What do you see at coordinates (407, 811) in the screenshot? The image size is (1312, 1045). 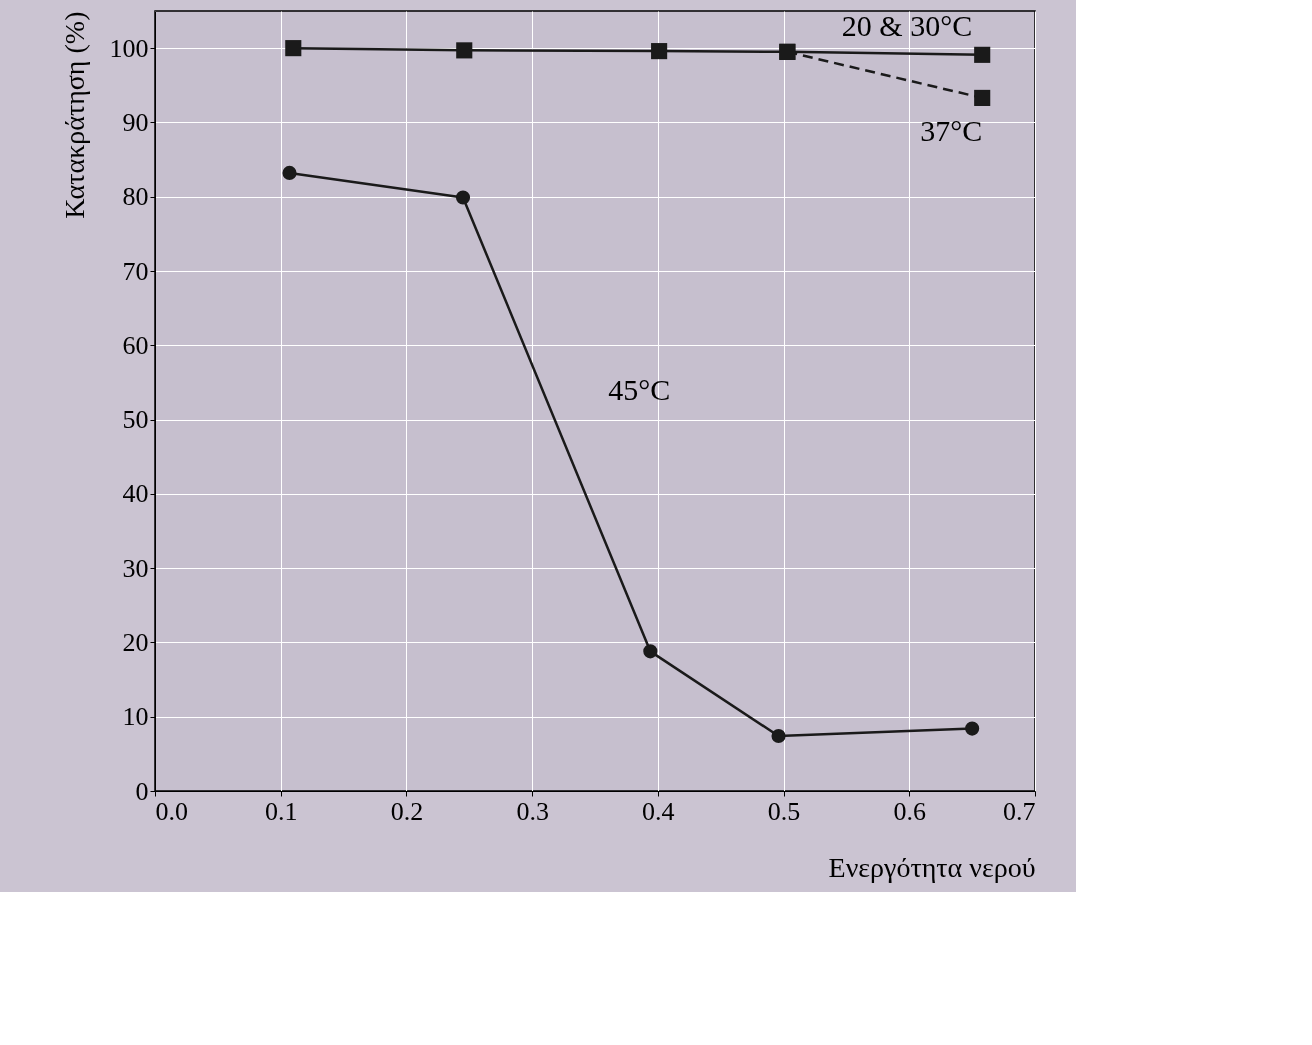 I see `x-tick-label: 0.2` at bounding box center [407, 811].